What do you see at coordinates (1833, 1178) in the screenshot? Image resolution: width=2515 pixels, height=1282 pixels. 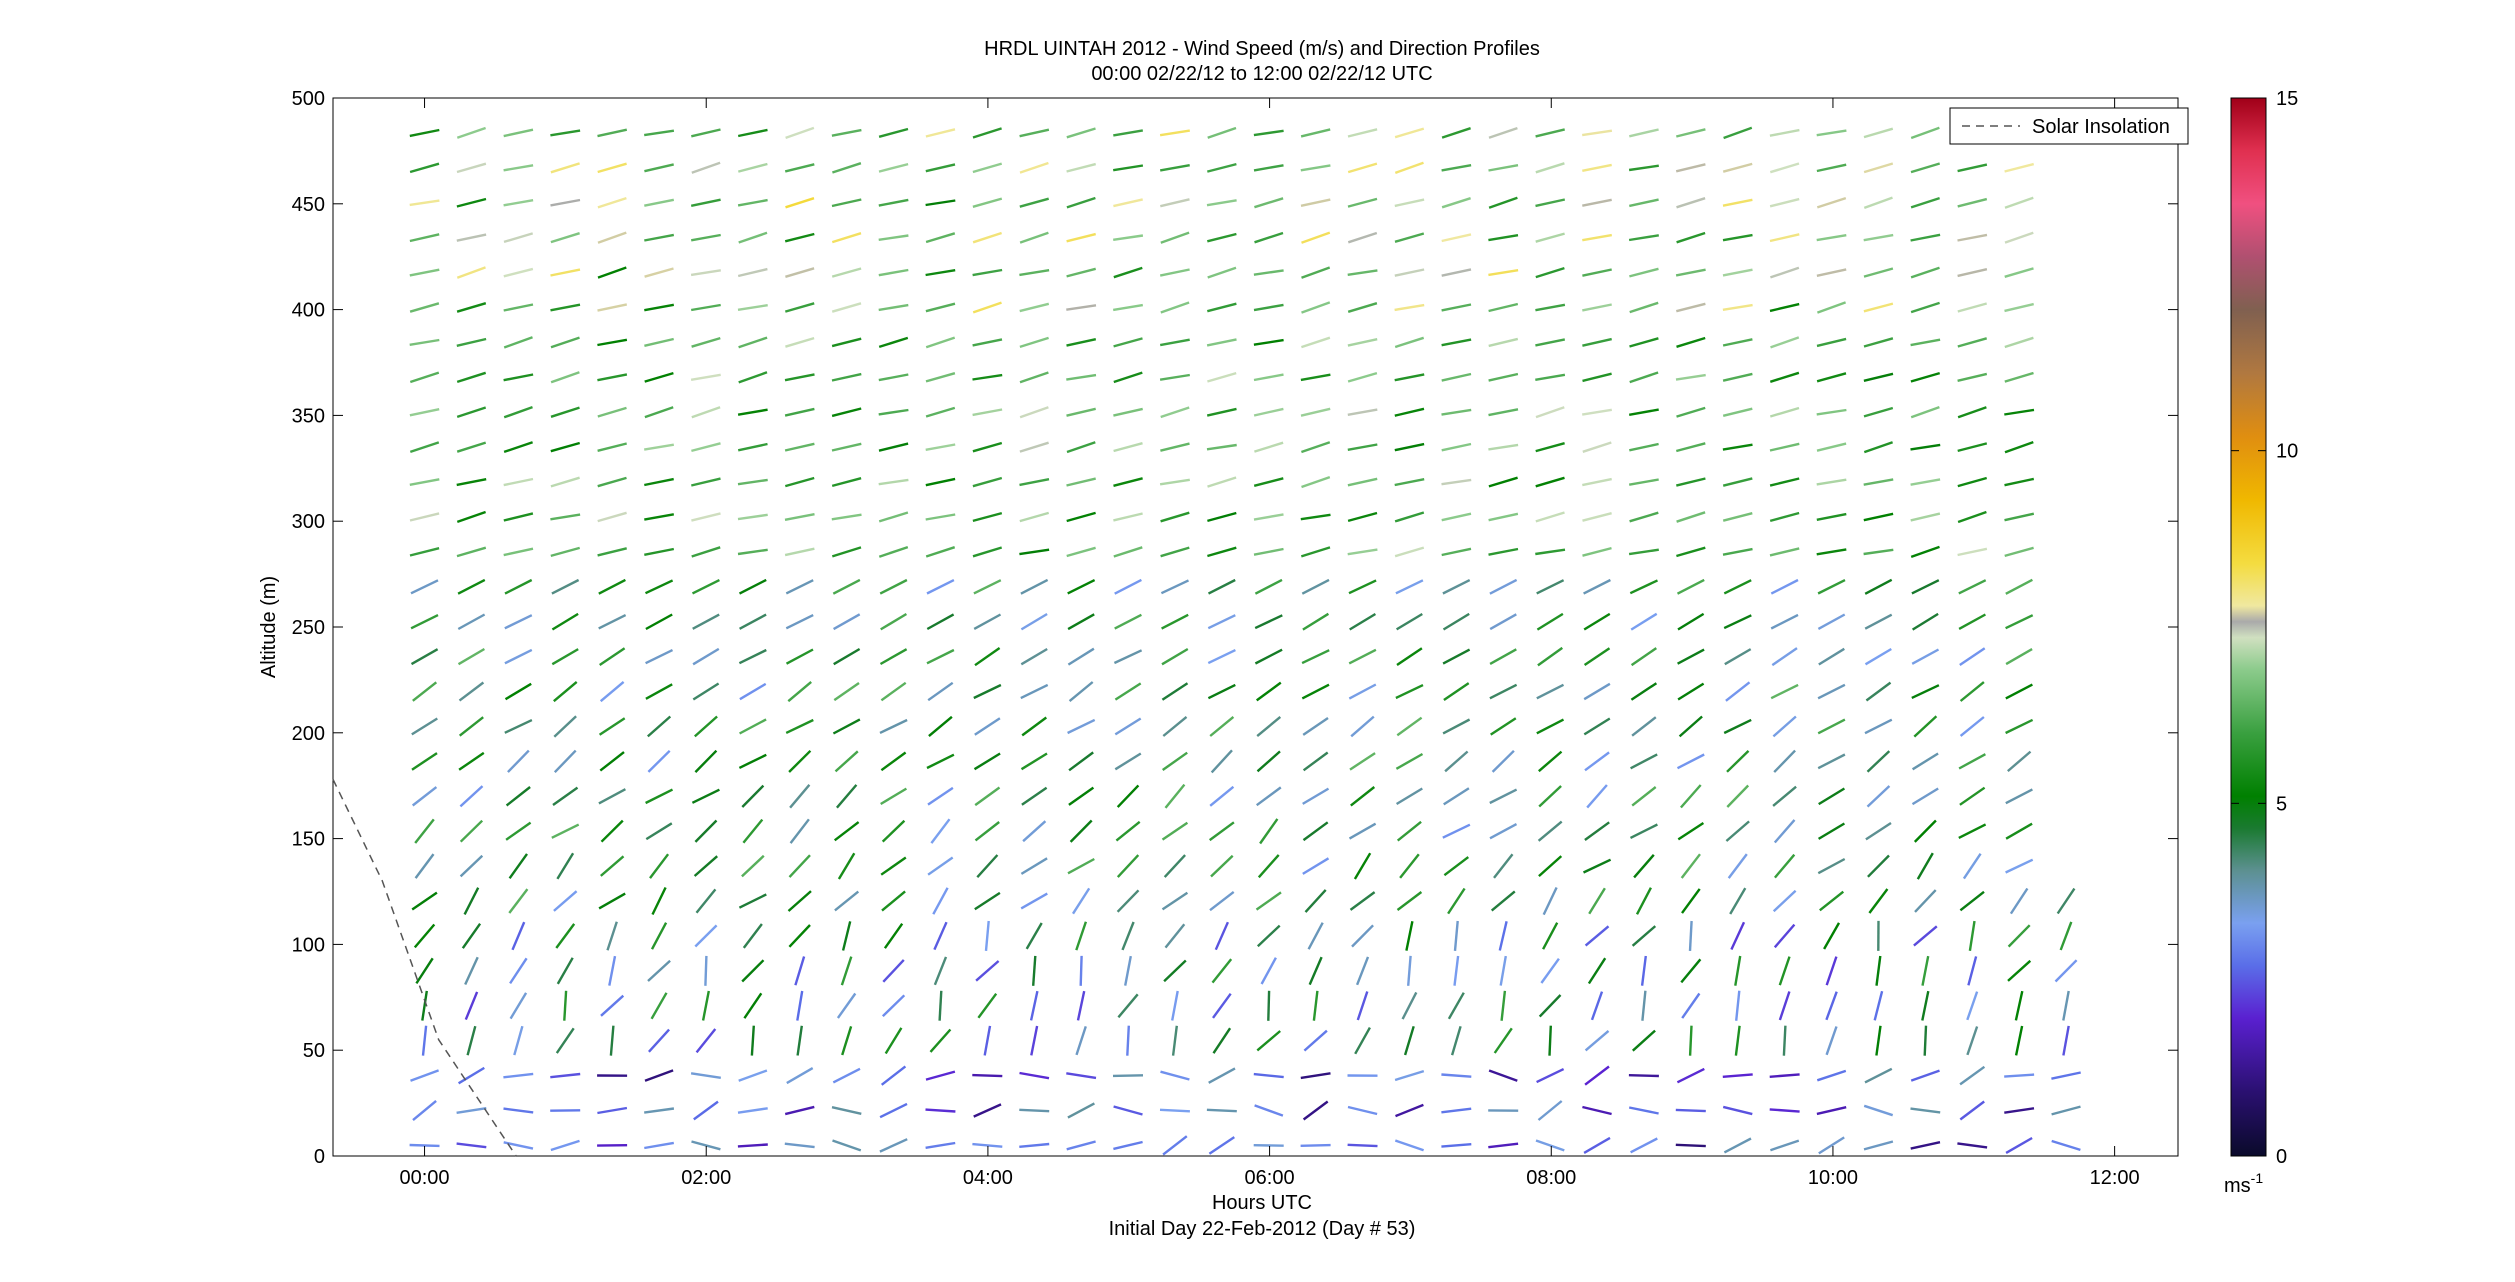 I see `x-tick-label: 10:00` at bounding box center [1833, 1178].